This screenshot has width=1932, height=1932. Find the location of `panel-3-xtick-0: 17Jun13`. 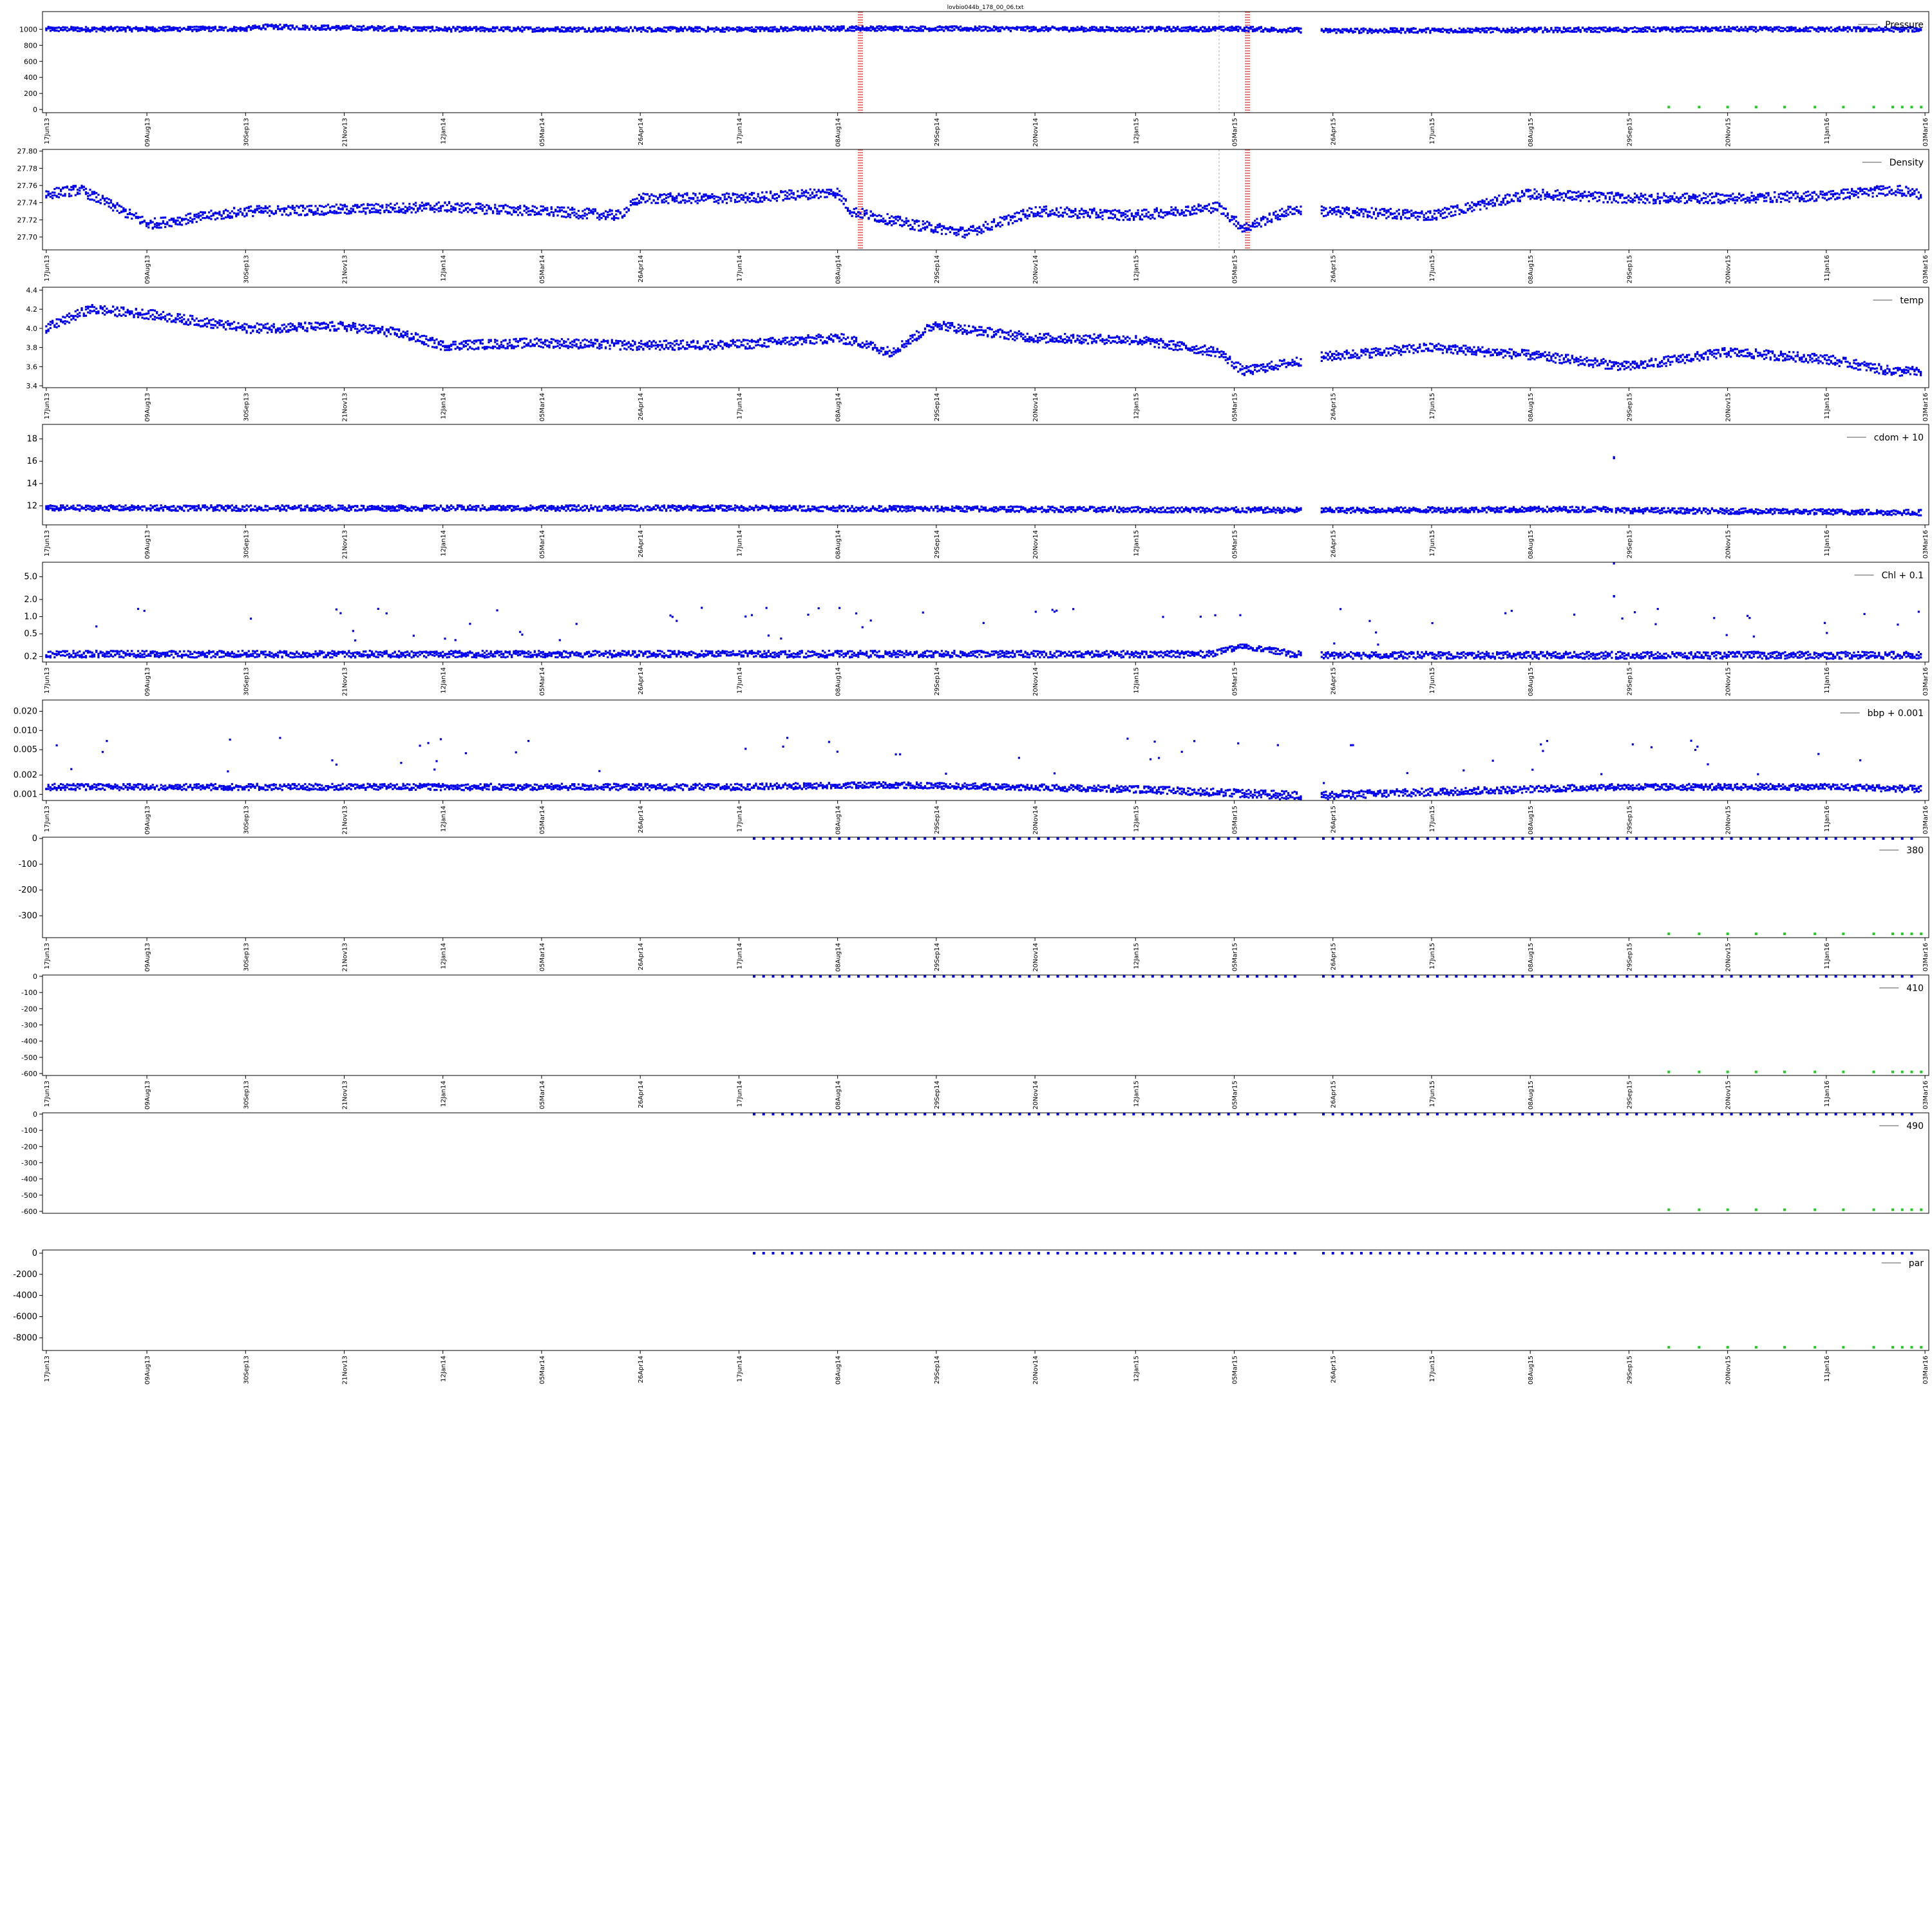

panel-3-xtick-0: 17Jun13 is located at coordinates (48, 543).